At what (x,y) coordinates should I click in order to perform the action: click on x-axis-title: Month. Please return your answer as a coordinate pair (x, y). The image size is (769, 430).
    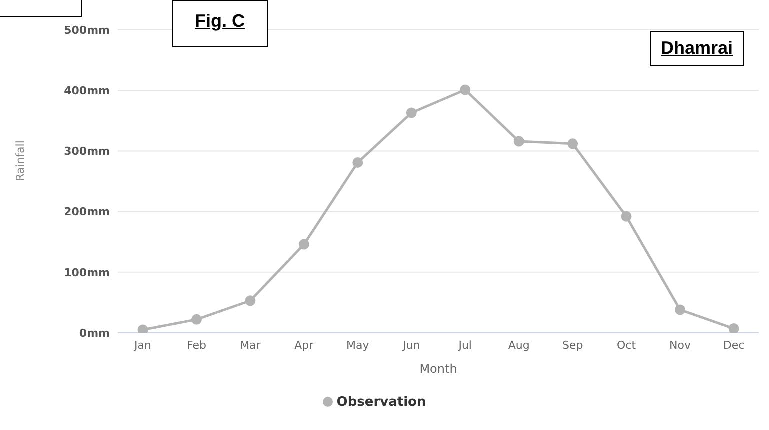
    Looking at the image, I should click on (439, 369).